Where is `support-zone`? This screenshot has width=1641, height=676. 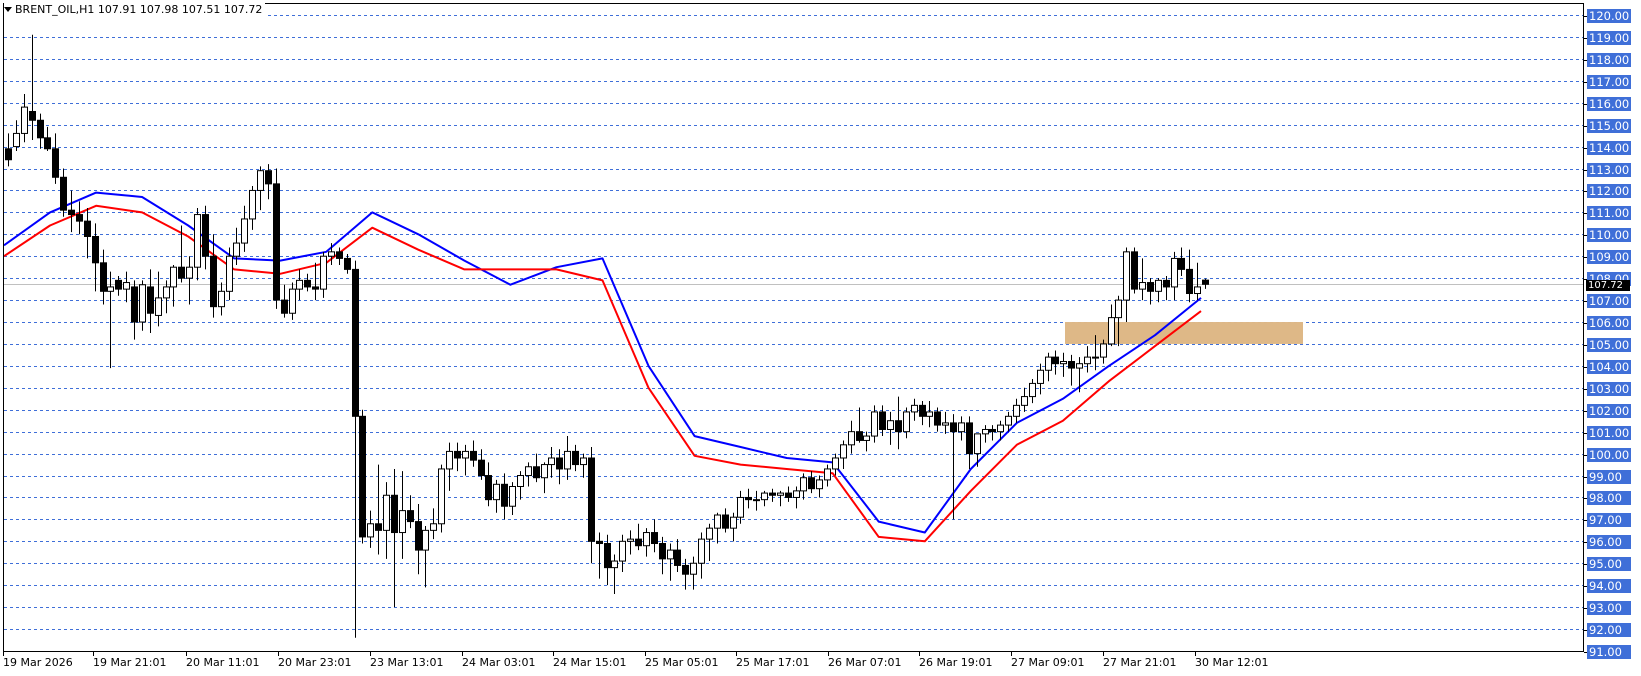
support-zone is located at coordinates (1184, 333).